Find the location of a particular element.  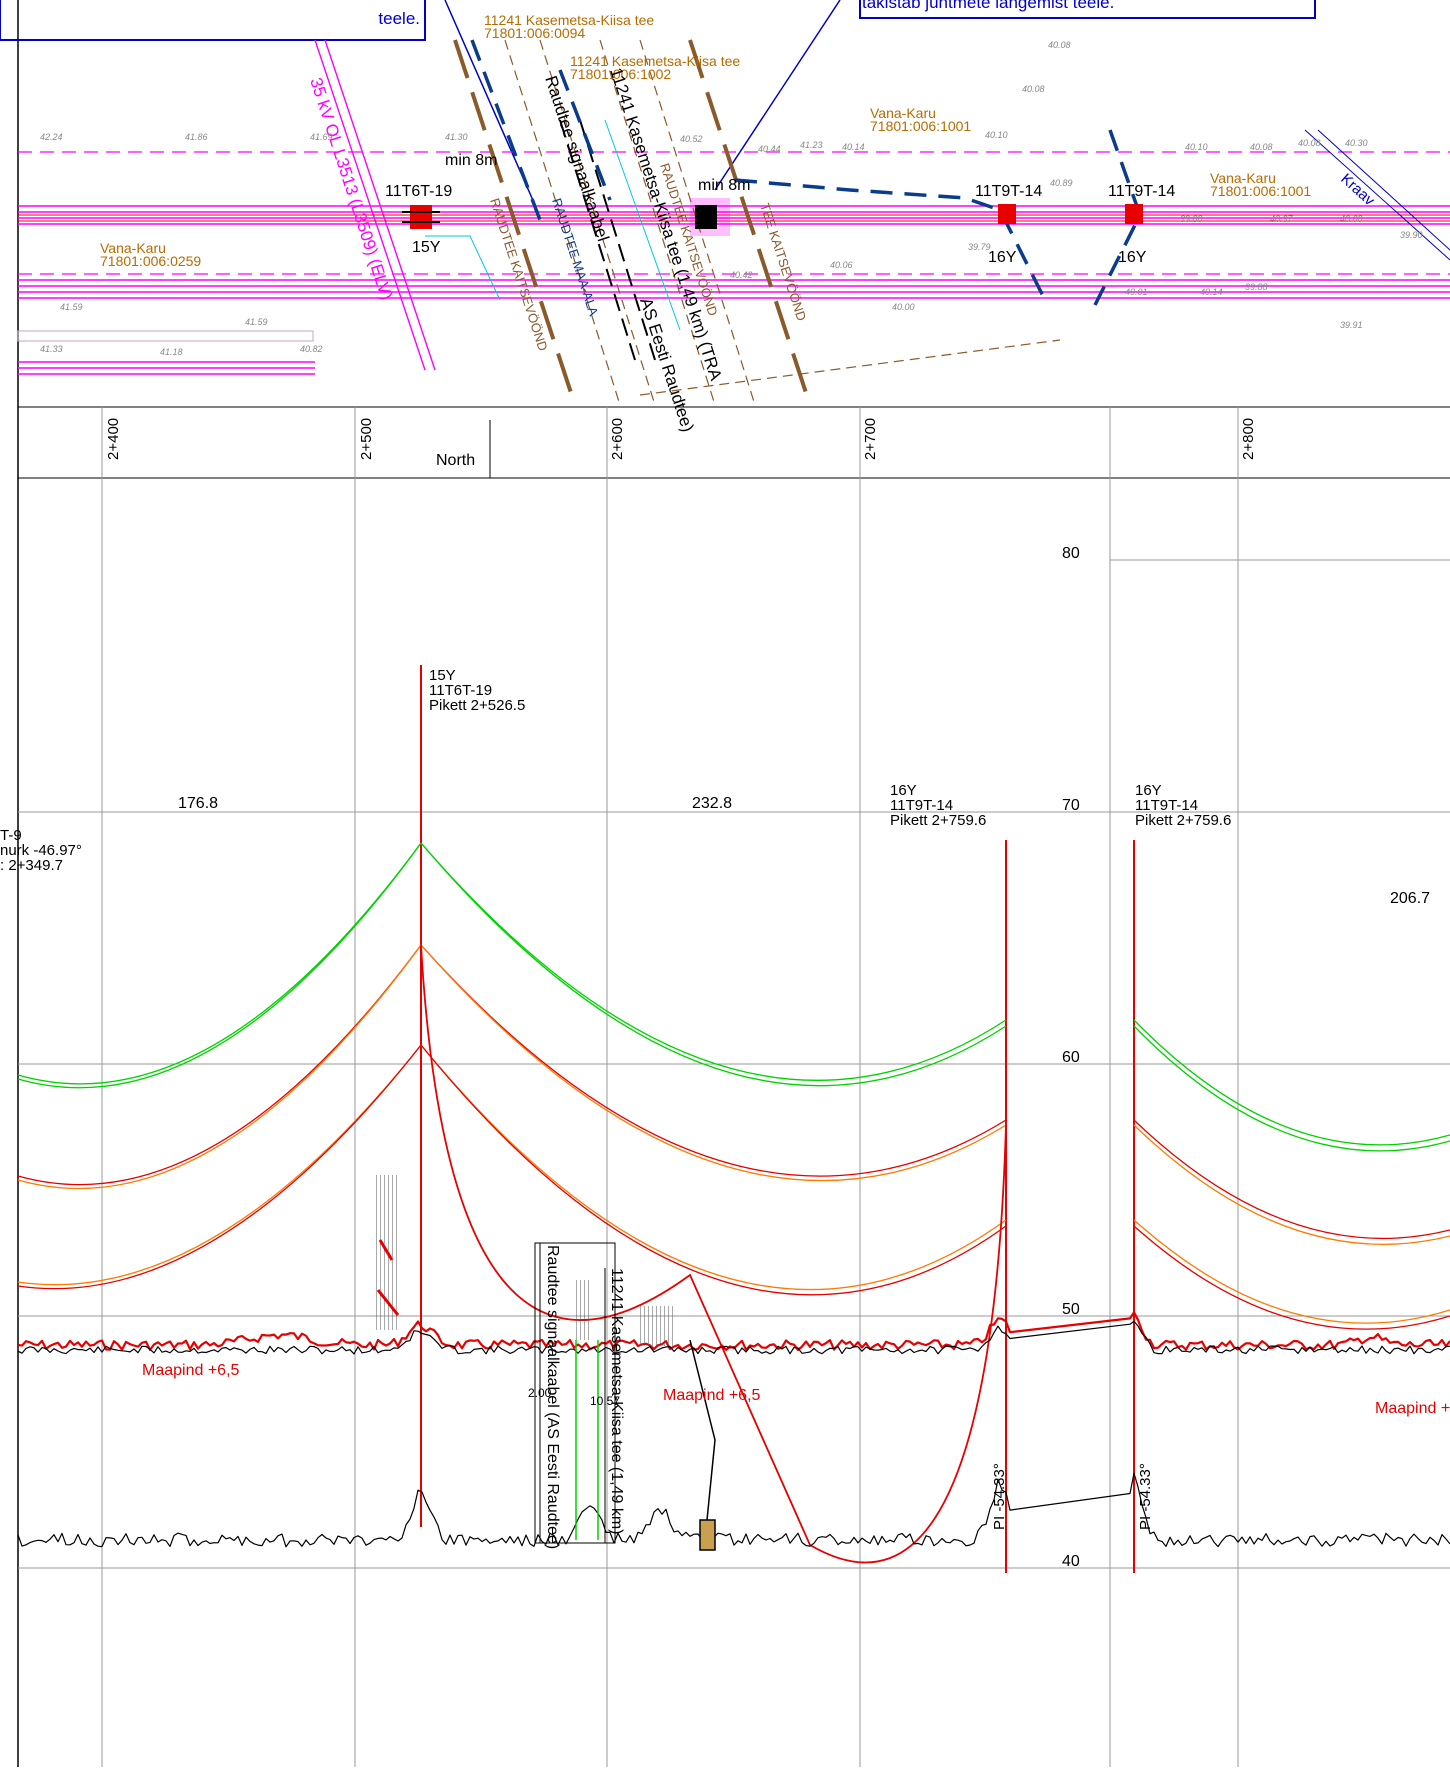

svg-text: 71801:006:0259 is located at coordinates (150, 261).